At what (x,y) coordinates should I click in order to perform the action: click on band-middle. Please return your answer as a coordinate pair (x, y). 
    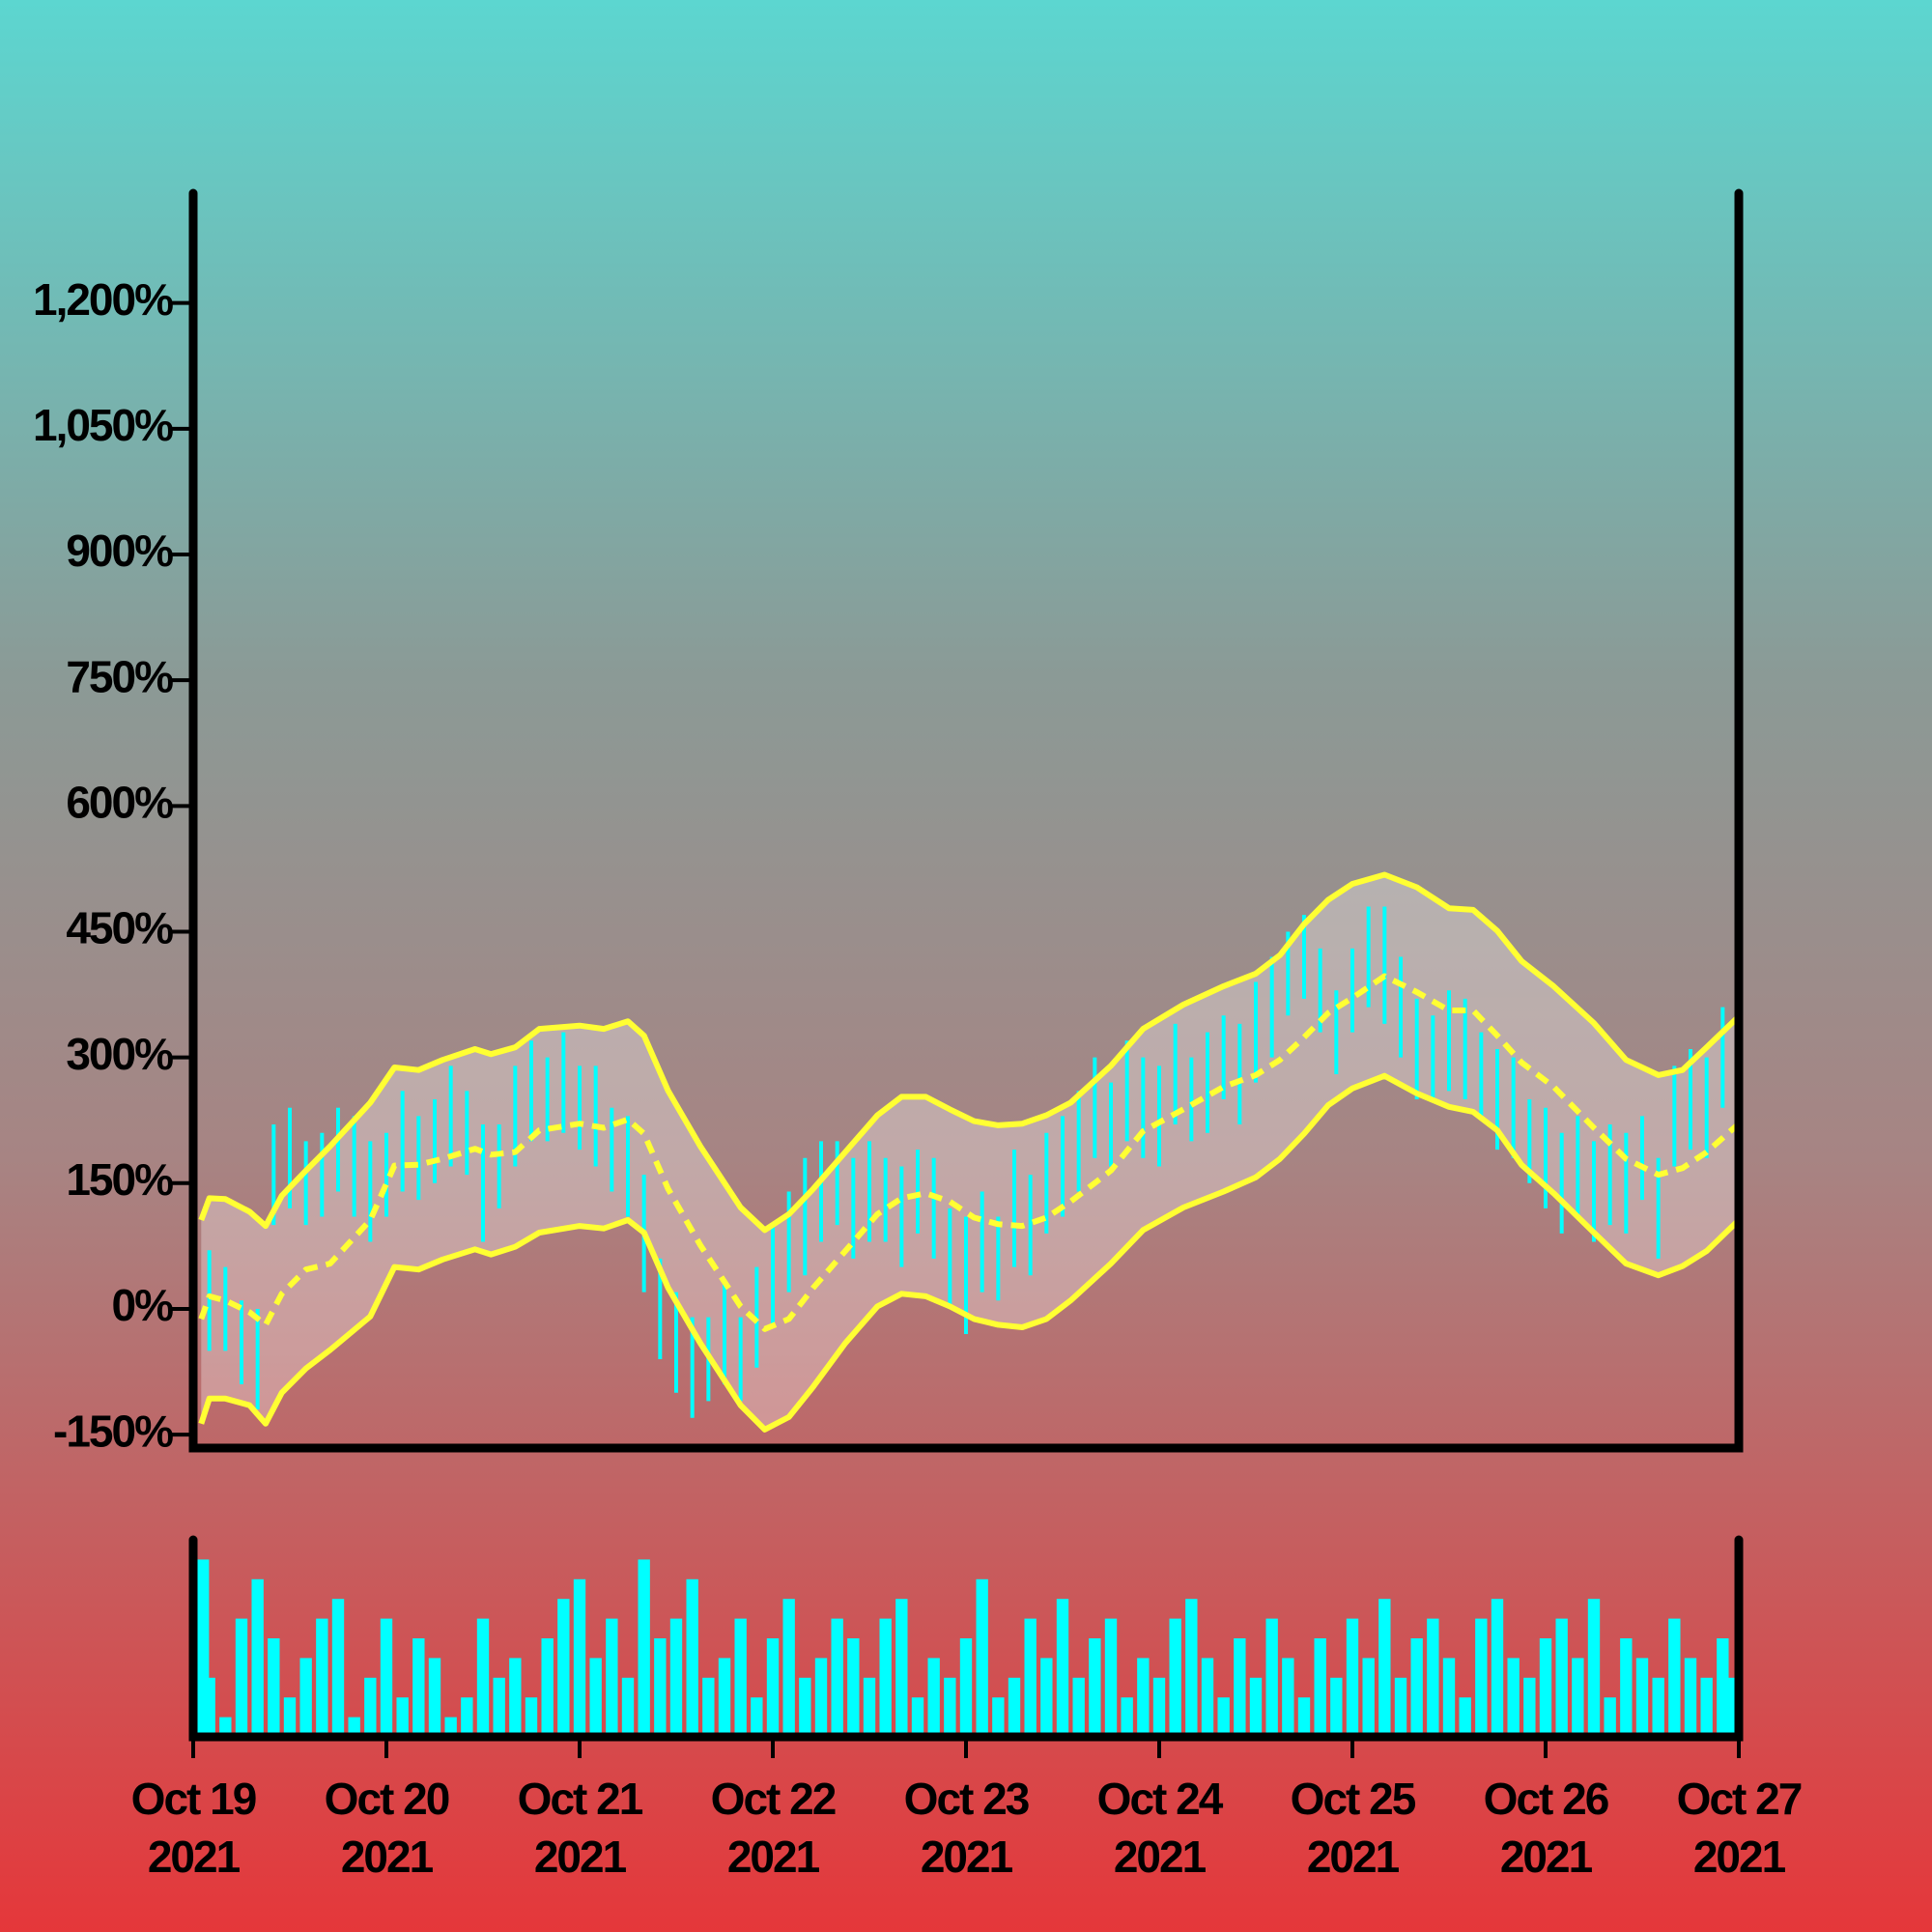
    Looking at the image, I should click on (969, 1152).